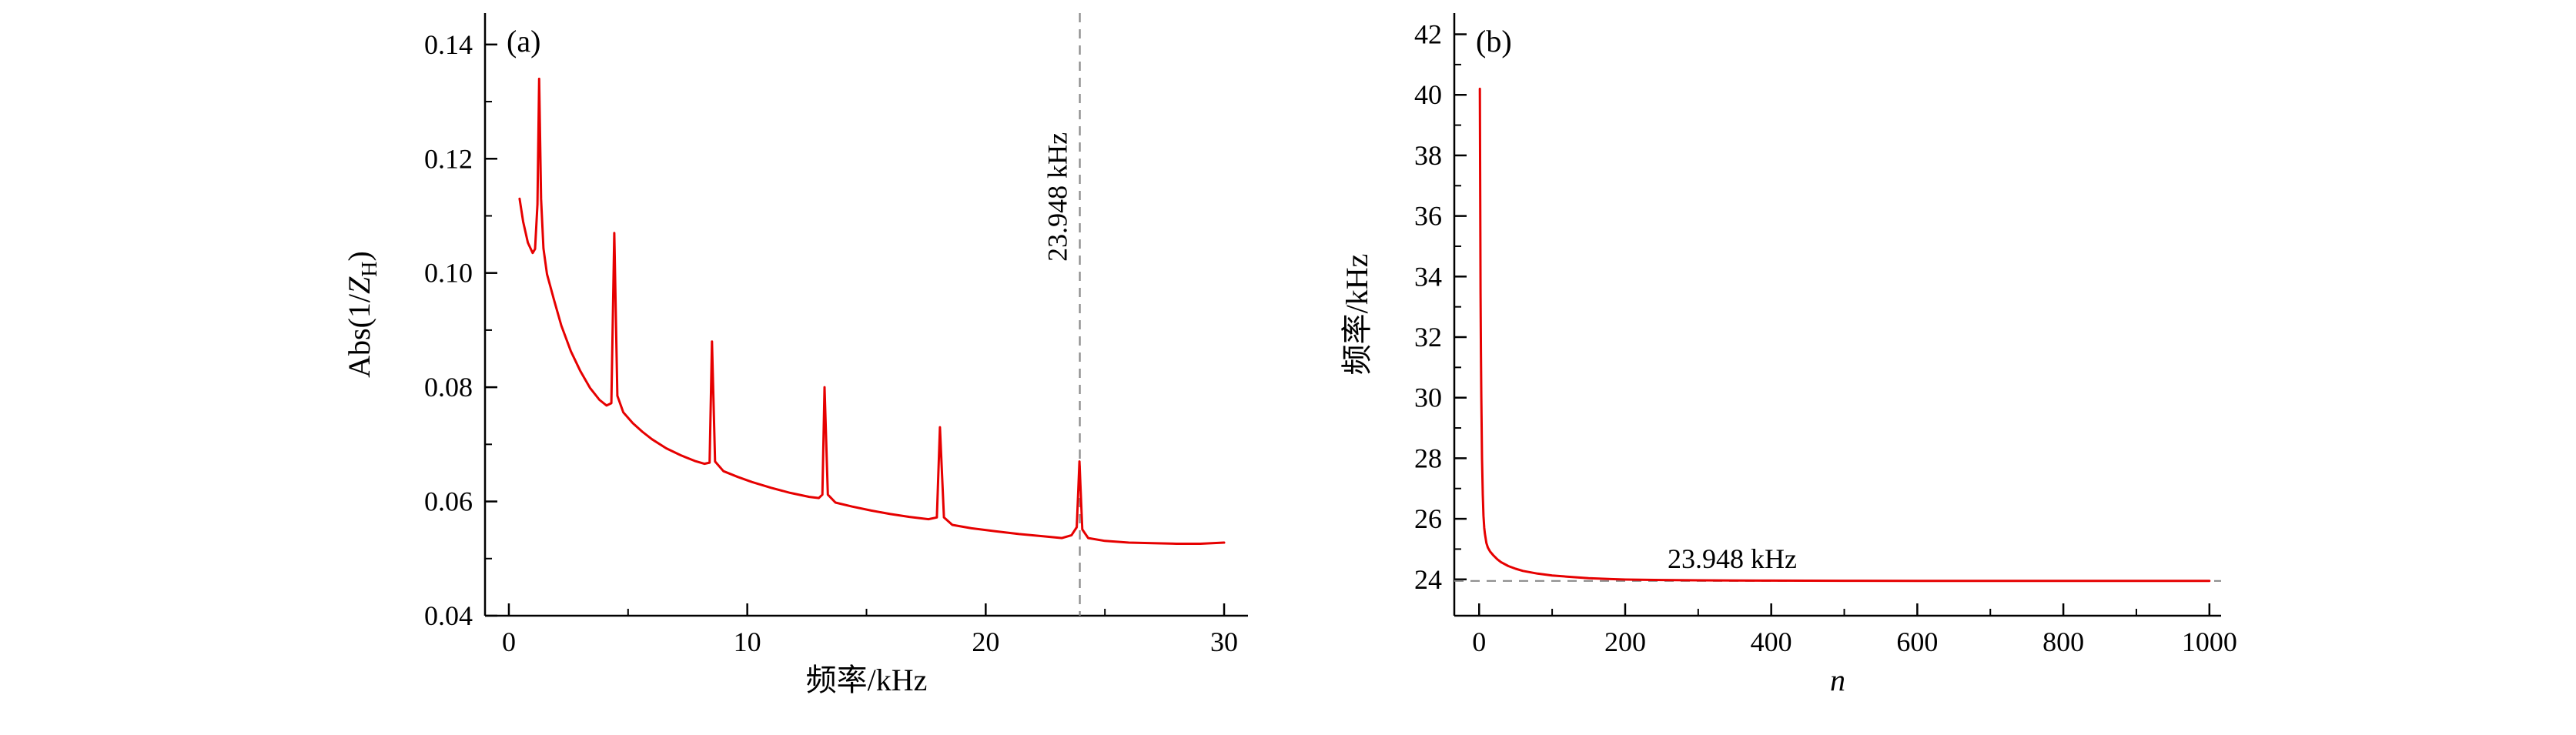  Describe the element at coordinates (1428, 94) in the screenshot. I see `y-tick-label: 40` at that location.